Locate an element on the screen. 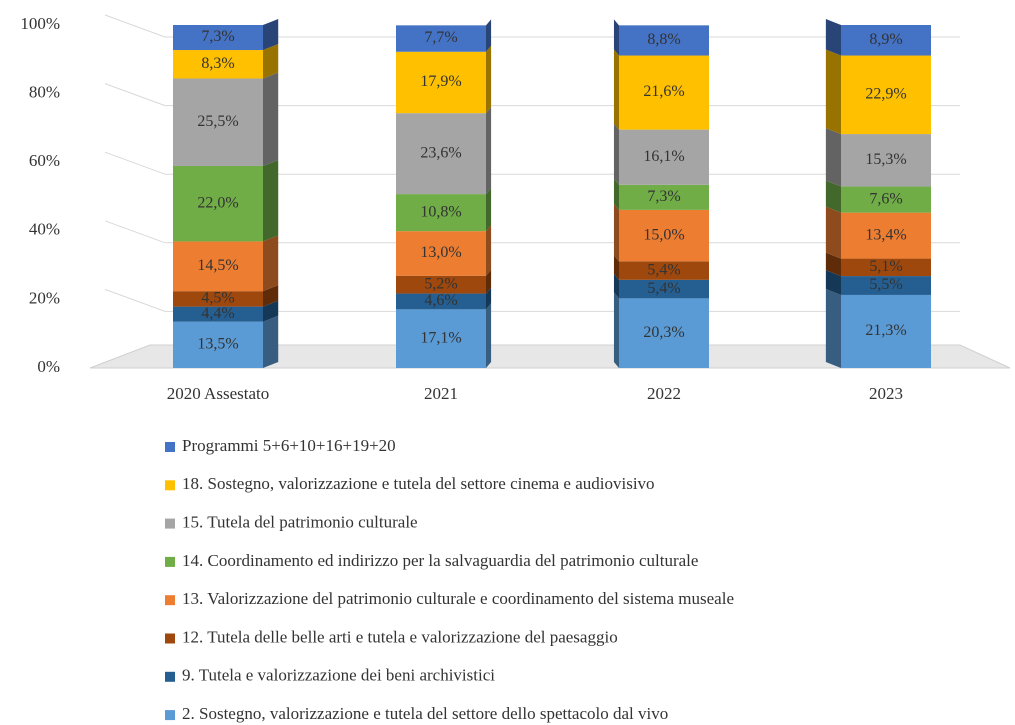  data-label: 17,9% is located at coordinates (440, 81).